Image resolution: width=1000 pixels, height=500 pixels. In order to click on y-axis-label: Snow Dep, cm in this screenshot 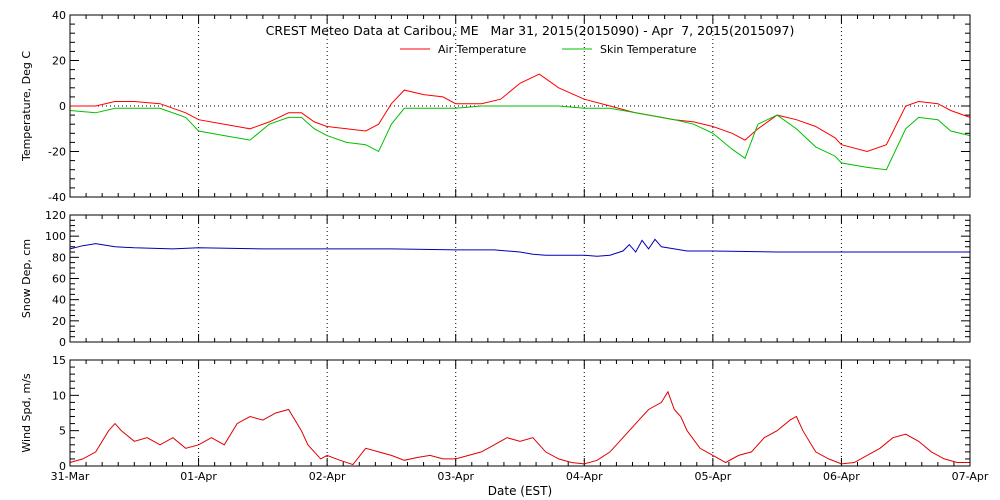, I will do `click(26, 278)`.